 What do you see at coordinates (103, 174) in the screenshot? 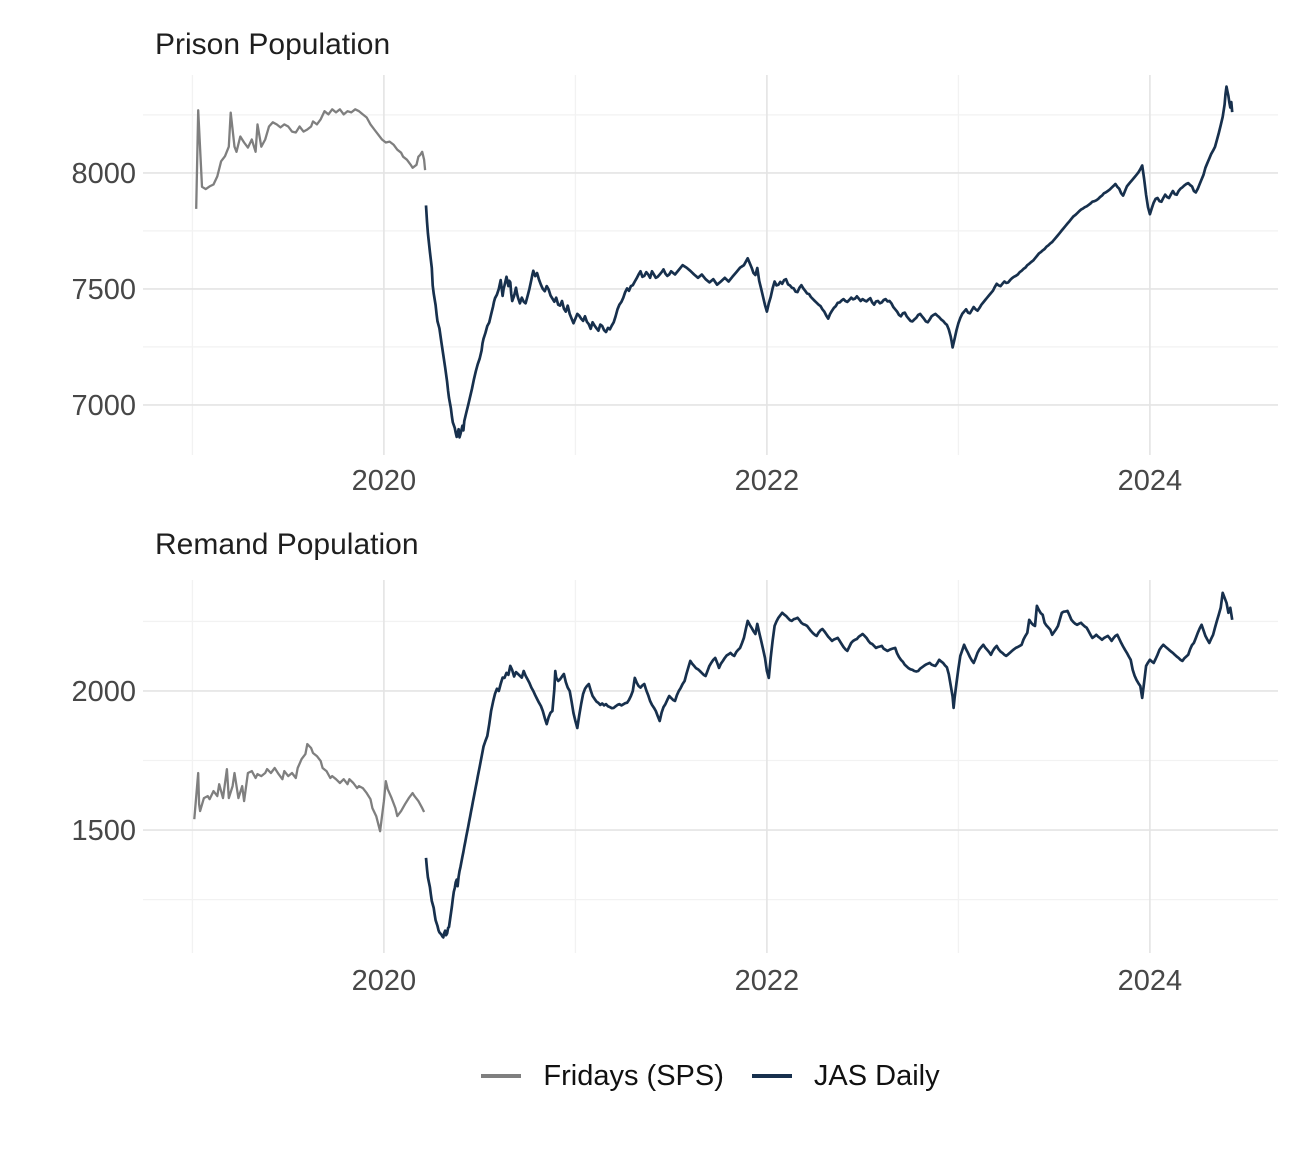
I see `y-axis-tick-label: 8000` at bounding box center [103, 174].